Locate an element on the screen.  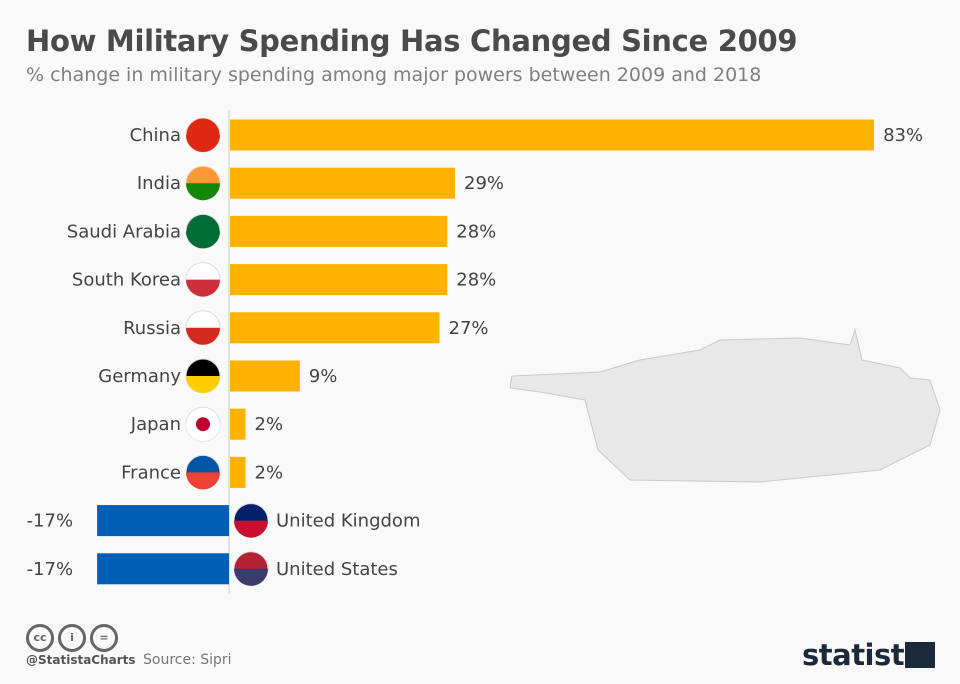
nd-icon: = is located at coordinates (104, 638).